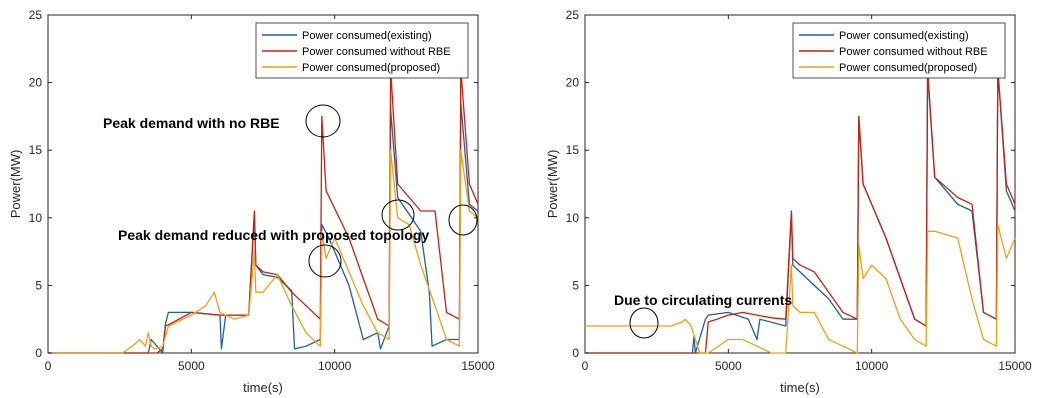  I want to click on annotation-circle-peak-no-rbe, so click(323, 121).